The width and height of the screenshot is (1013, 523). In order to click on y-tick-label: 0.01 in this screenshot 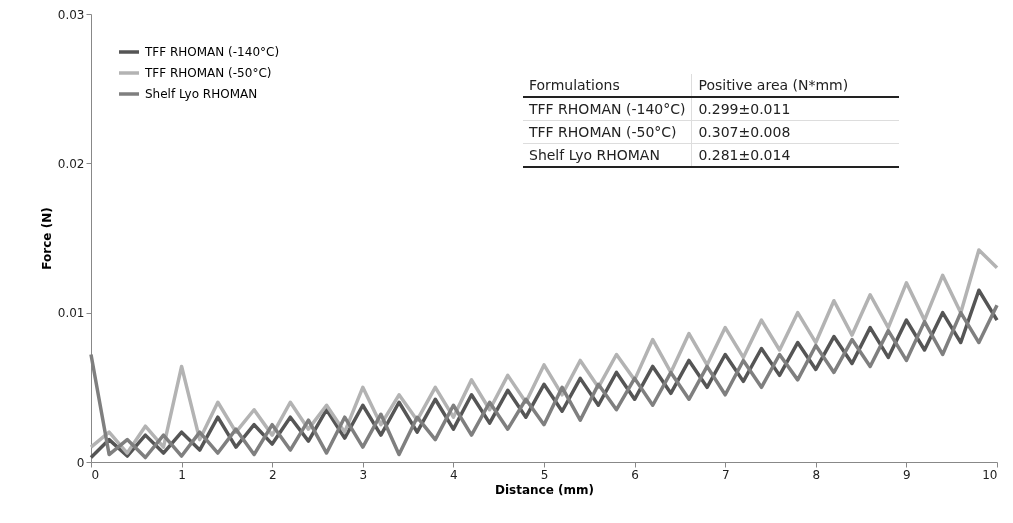, I will do `click(71, 313)`.